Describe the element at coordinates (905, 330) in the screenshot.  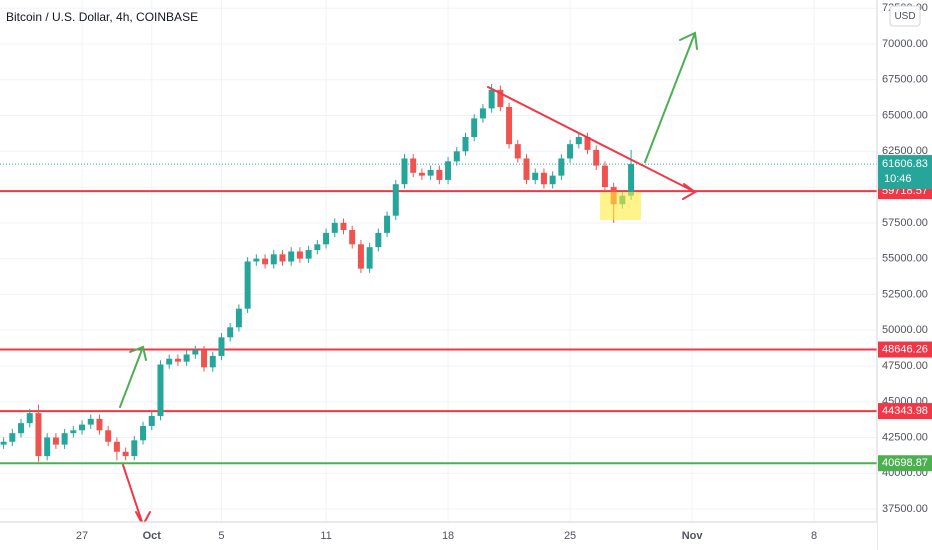
I see `y-tick-label: 50000.00` at that location.